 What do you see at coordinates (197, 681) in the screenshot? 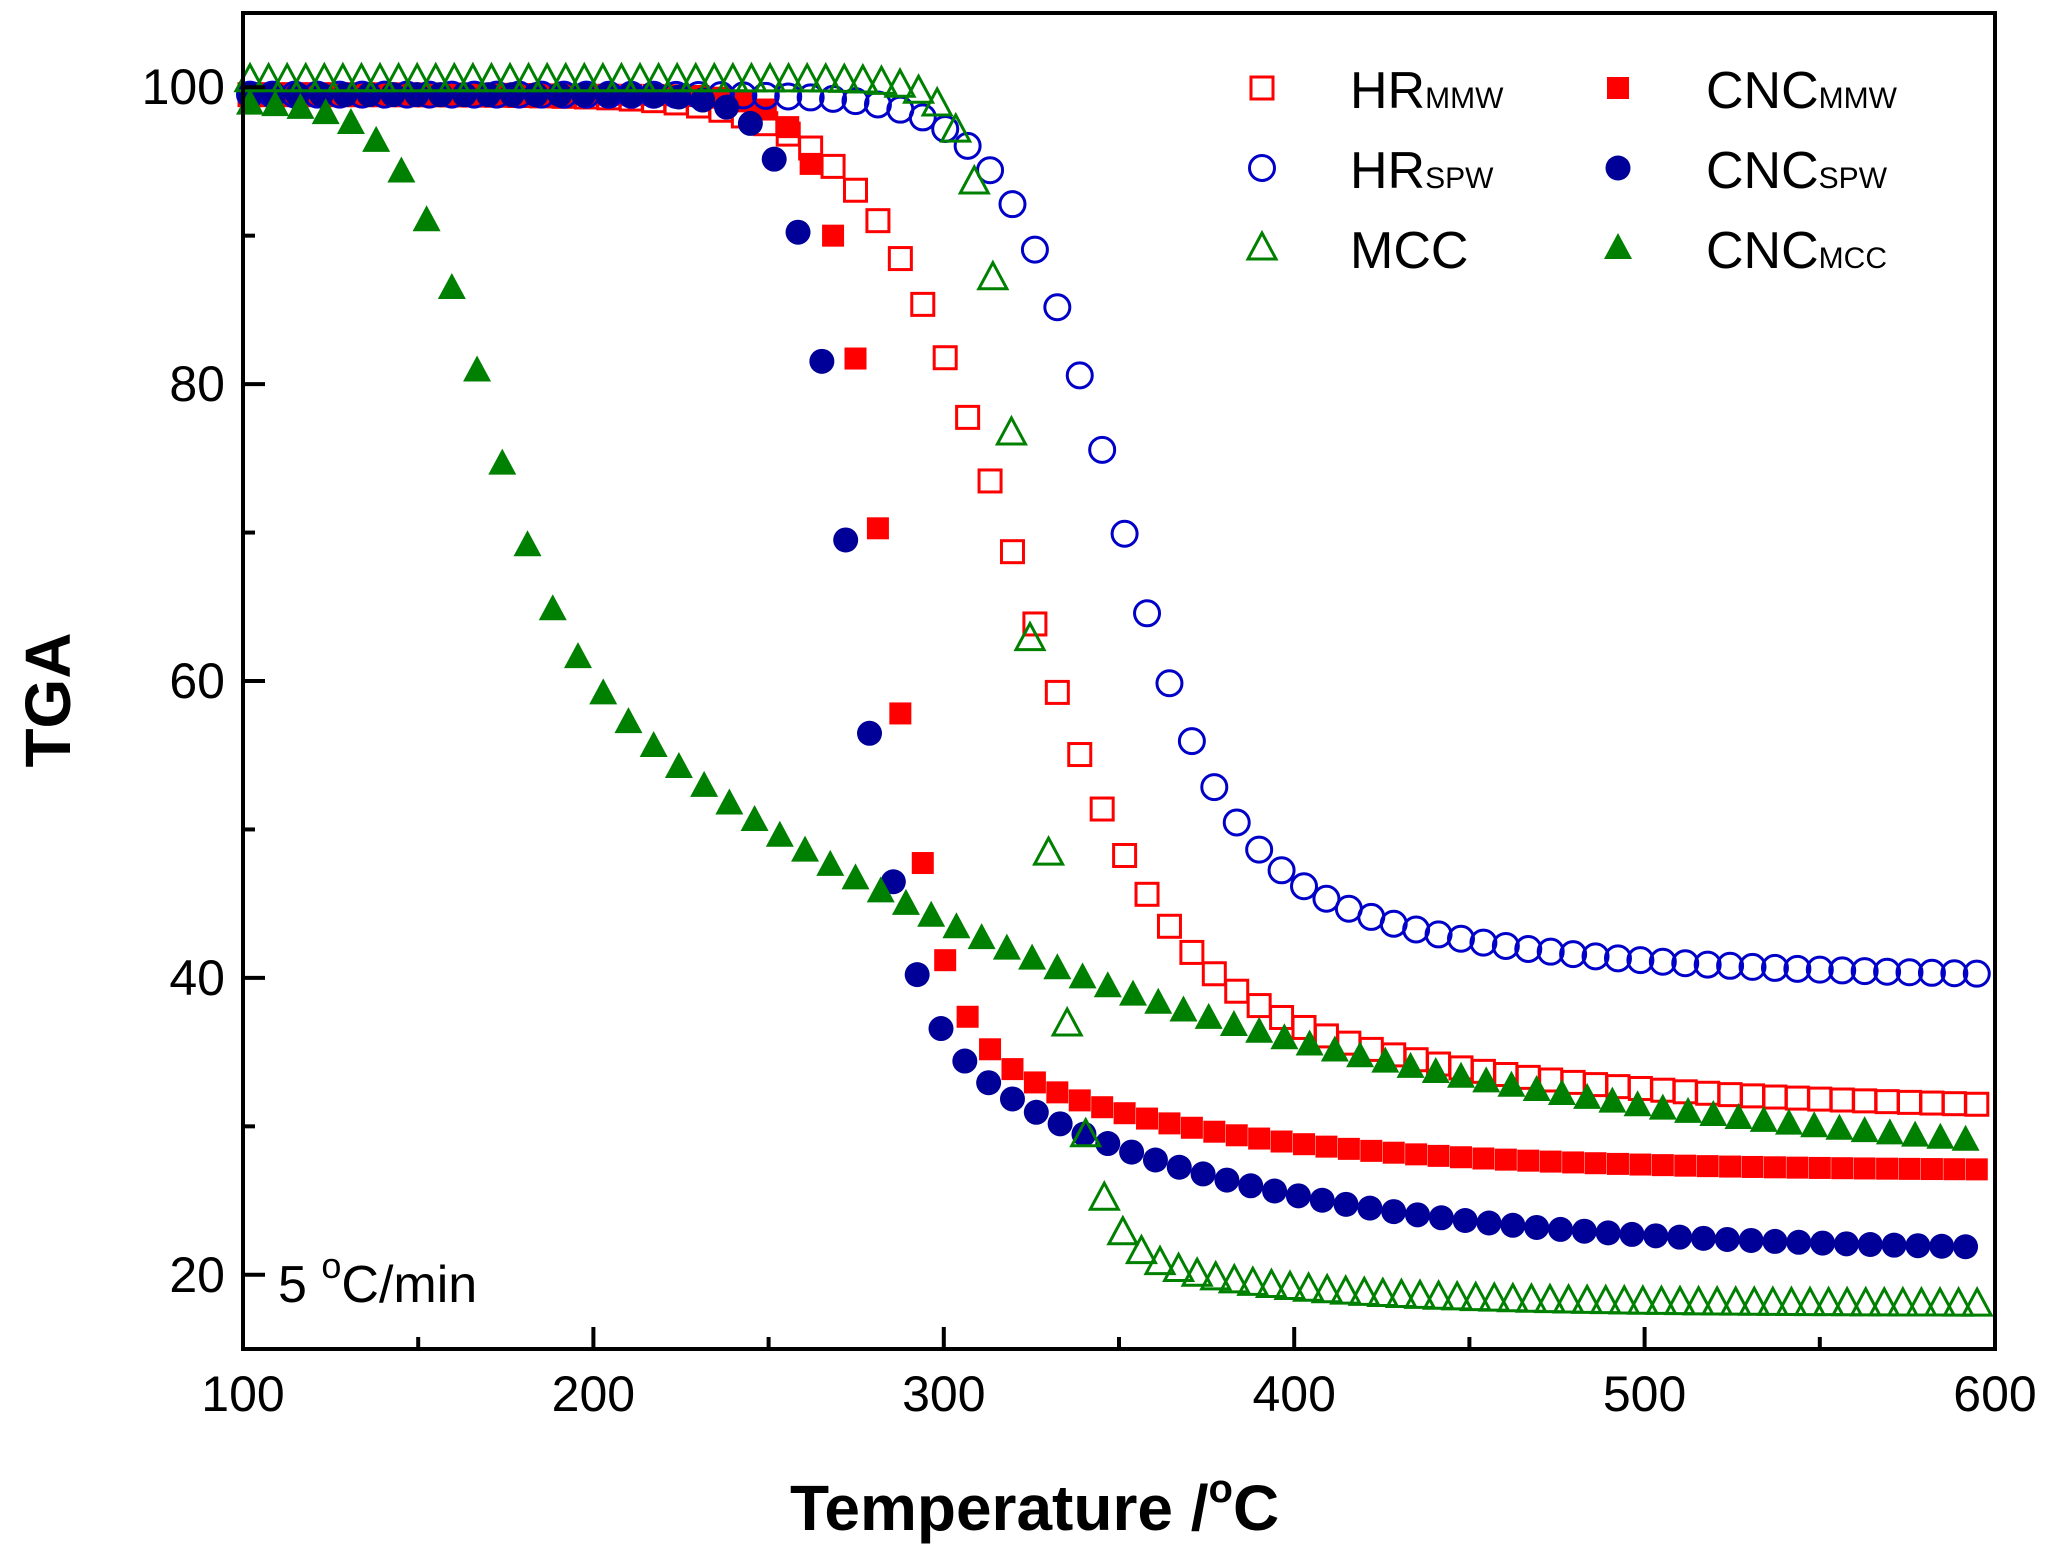
I see `y-tick-label: 60` at bounding box center [197, 681].